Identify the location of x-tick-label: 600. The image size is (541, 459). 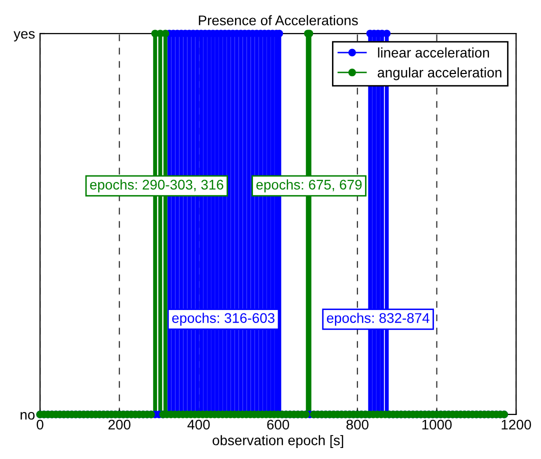
(278, 425).